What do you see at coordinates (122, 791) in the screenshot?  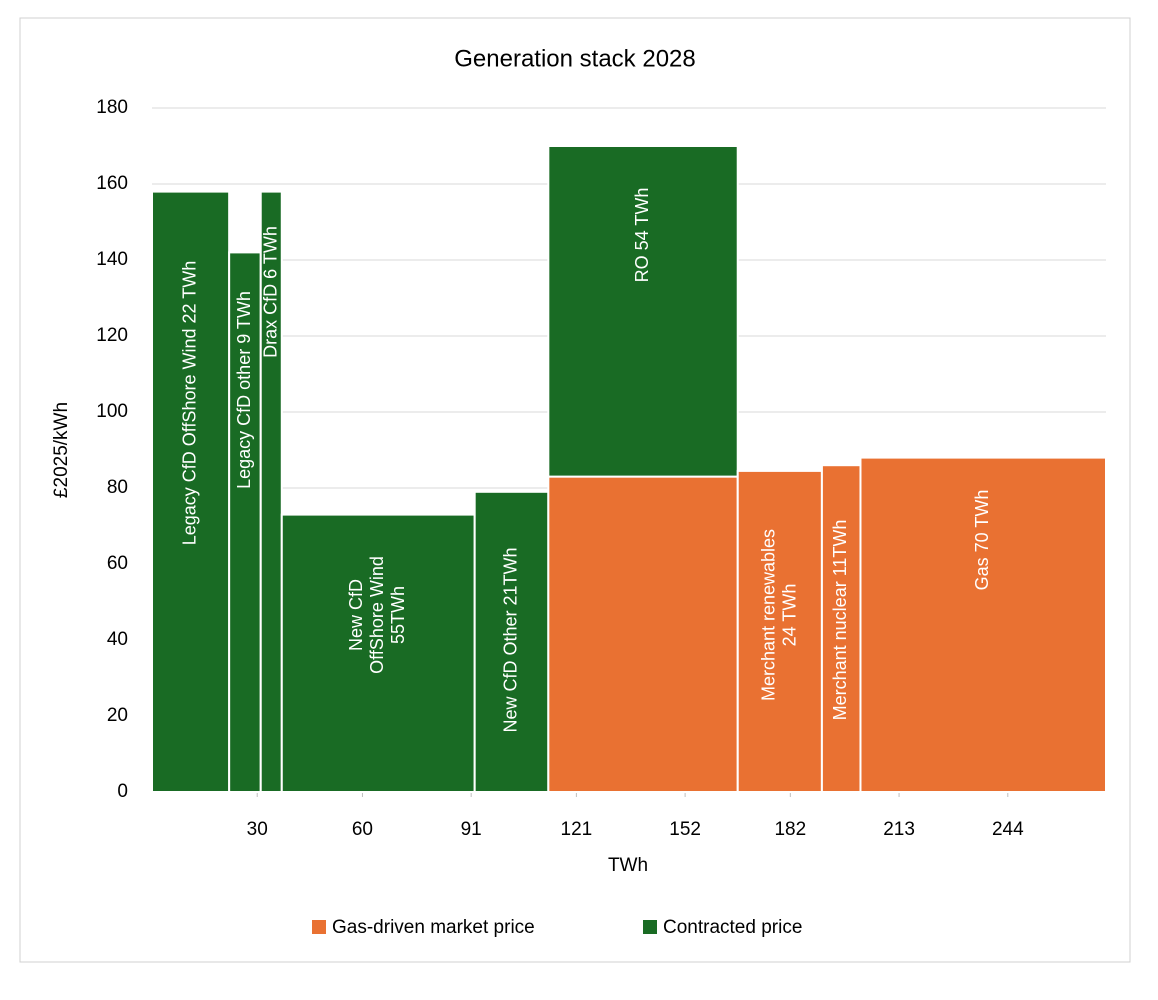 I see `y-tick-label: 0` at bounding box center [122, 791].